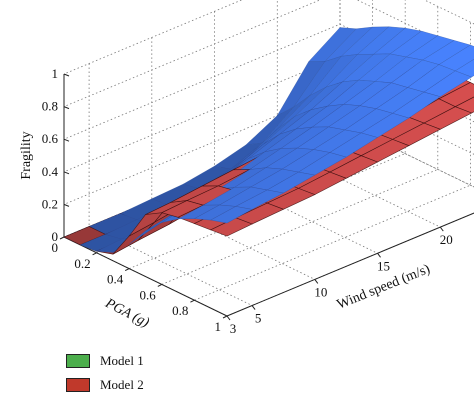  I want to click on legend-label: Model 1, so click(122, 360).